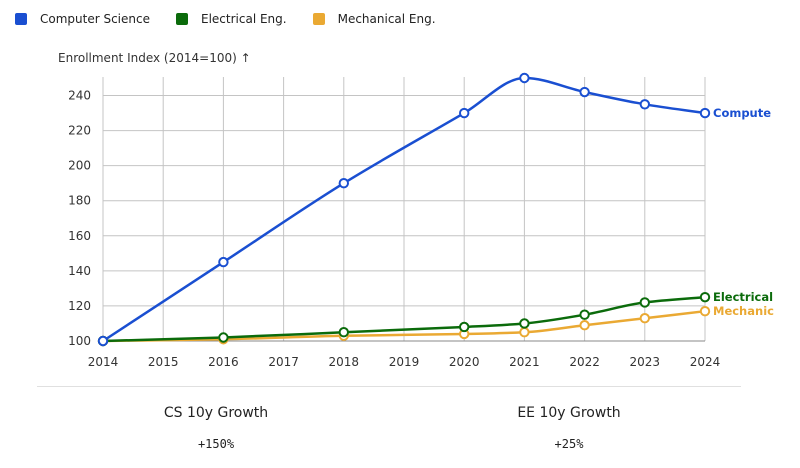 This screenshot has width=800, height=468. Describe the element at coordinates (223, 362) in the screenshot. I see `x-tick-label-2016: 2016` at that location.